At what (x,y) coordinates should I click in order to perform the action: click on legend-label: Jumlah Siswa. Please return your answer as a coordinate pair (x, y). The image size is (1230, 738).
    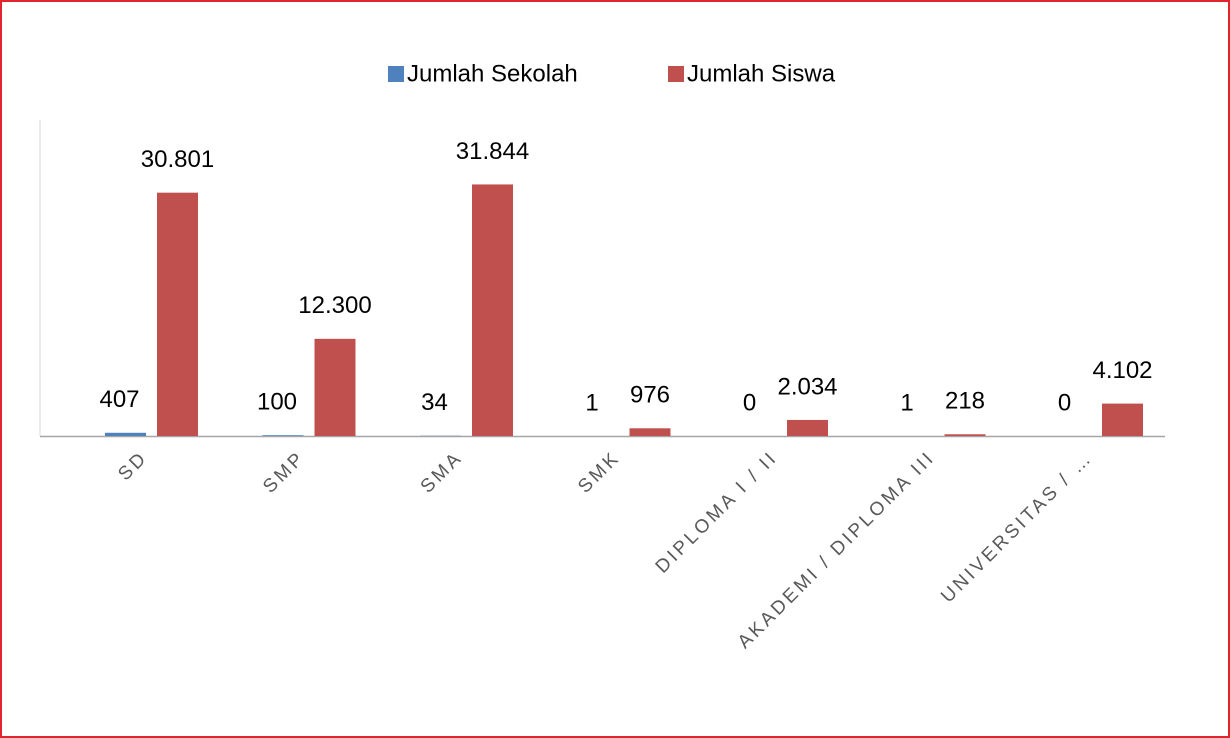
    Looking at the image, I should click on (761, 73).